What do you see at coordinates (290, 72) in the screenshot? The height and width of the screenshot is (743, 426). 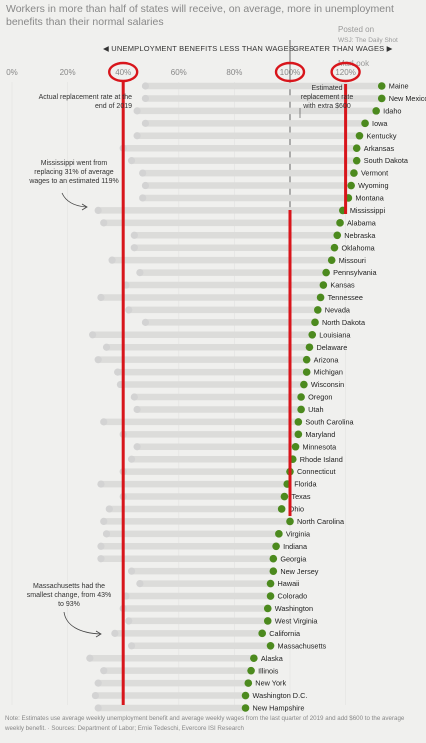 I see `x-tick-label: 100%` at bounding box center [290, 72].